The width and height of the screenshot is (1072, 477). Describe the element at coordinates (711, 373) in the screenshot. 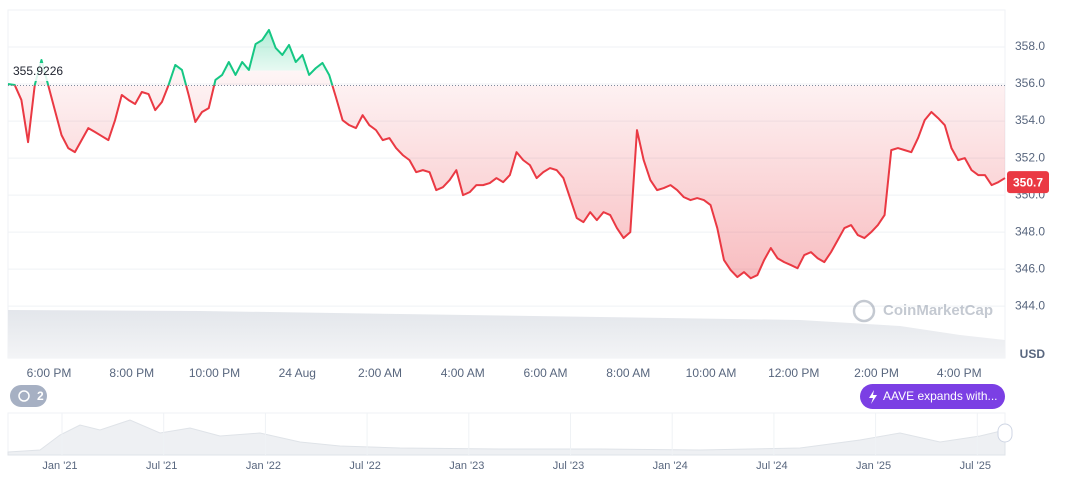

I see `x-tick-label: 10:00 AM` at that location.